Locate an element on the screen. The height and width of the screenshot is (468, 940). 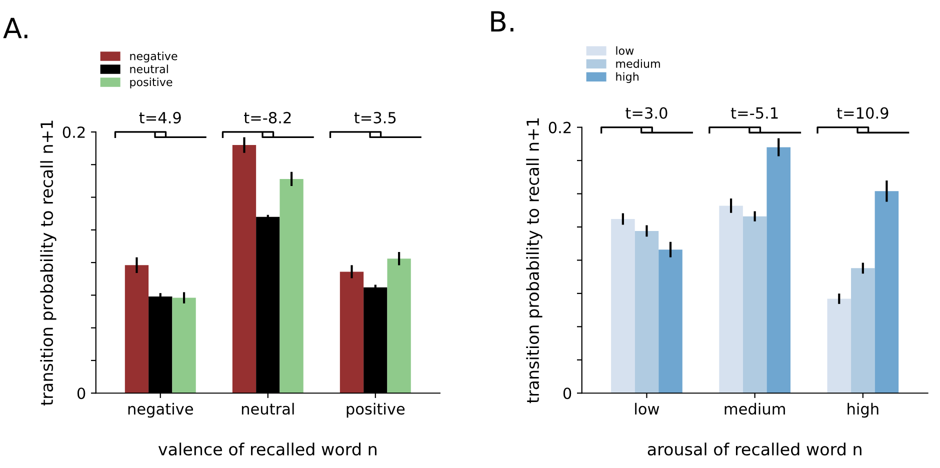
text: t=-5.1 is located at coordinates (754, 113).